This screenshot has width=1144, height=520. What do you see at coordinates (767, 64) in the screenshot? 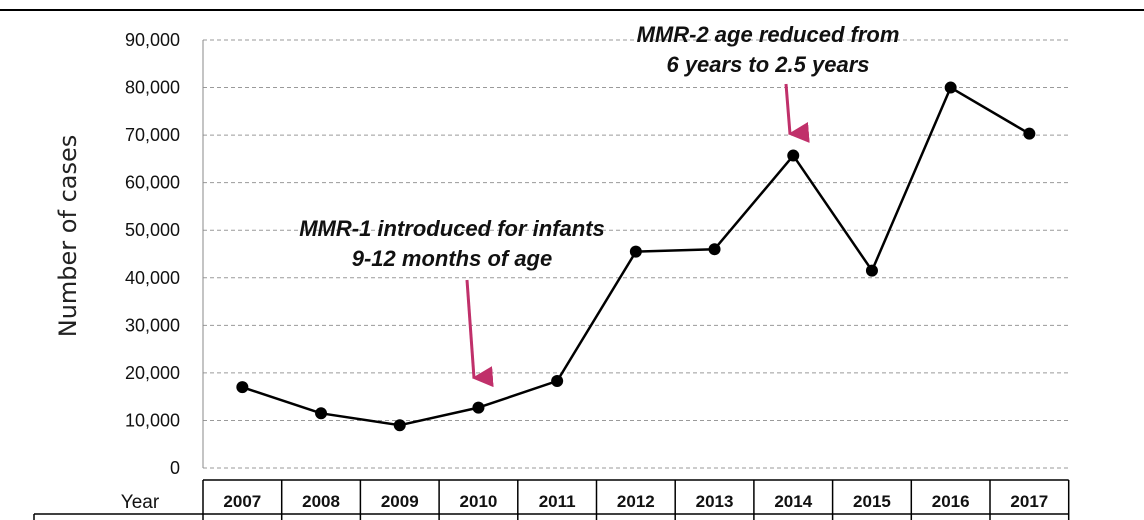
I see `annotation-text: 6 years to 2.5 years` at bounding box center [767, 64].